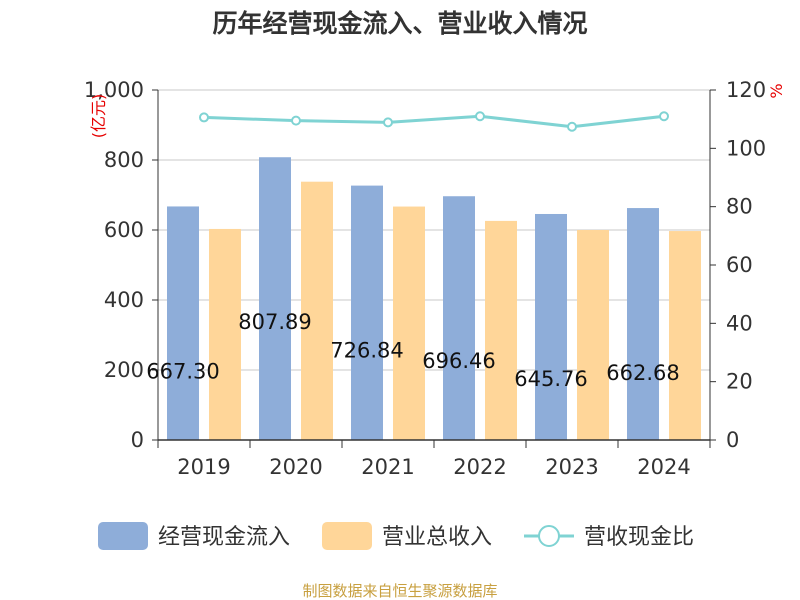 This screenshot has width=800, height=600. Describe the element at coordinates (739, 323) in the screenshot. I see `right-tick-label: 40` at that location.